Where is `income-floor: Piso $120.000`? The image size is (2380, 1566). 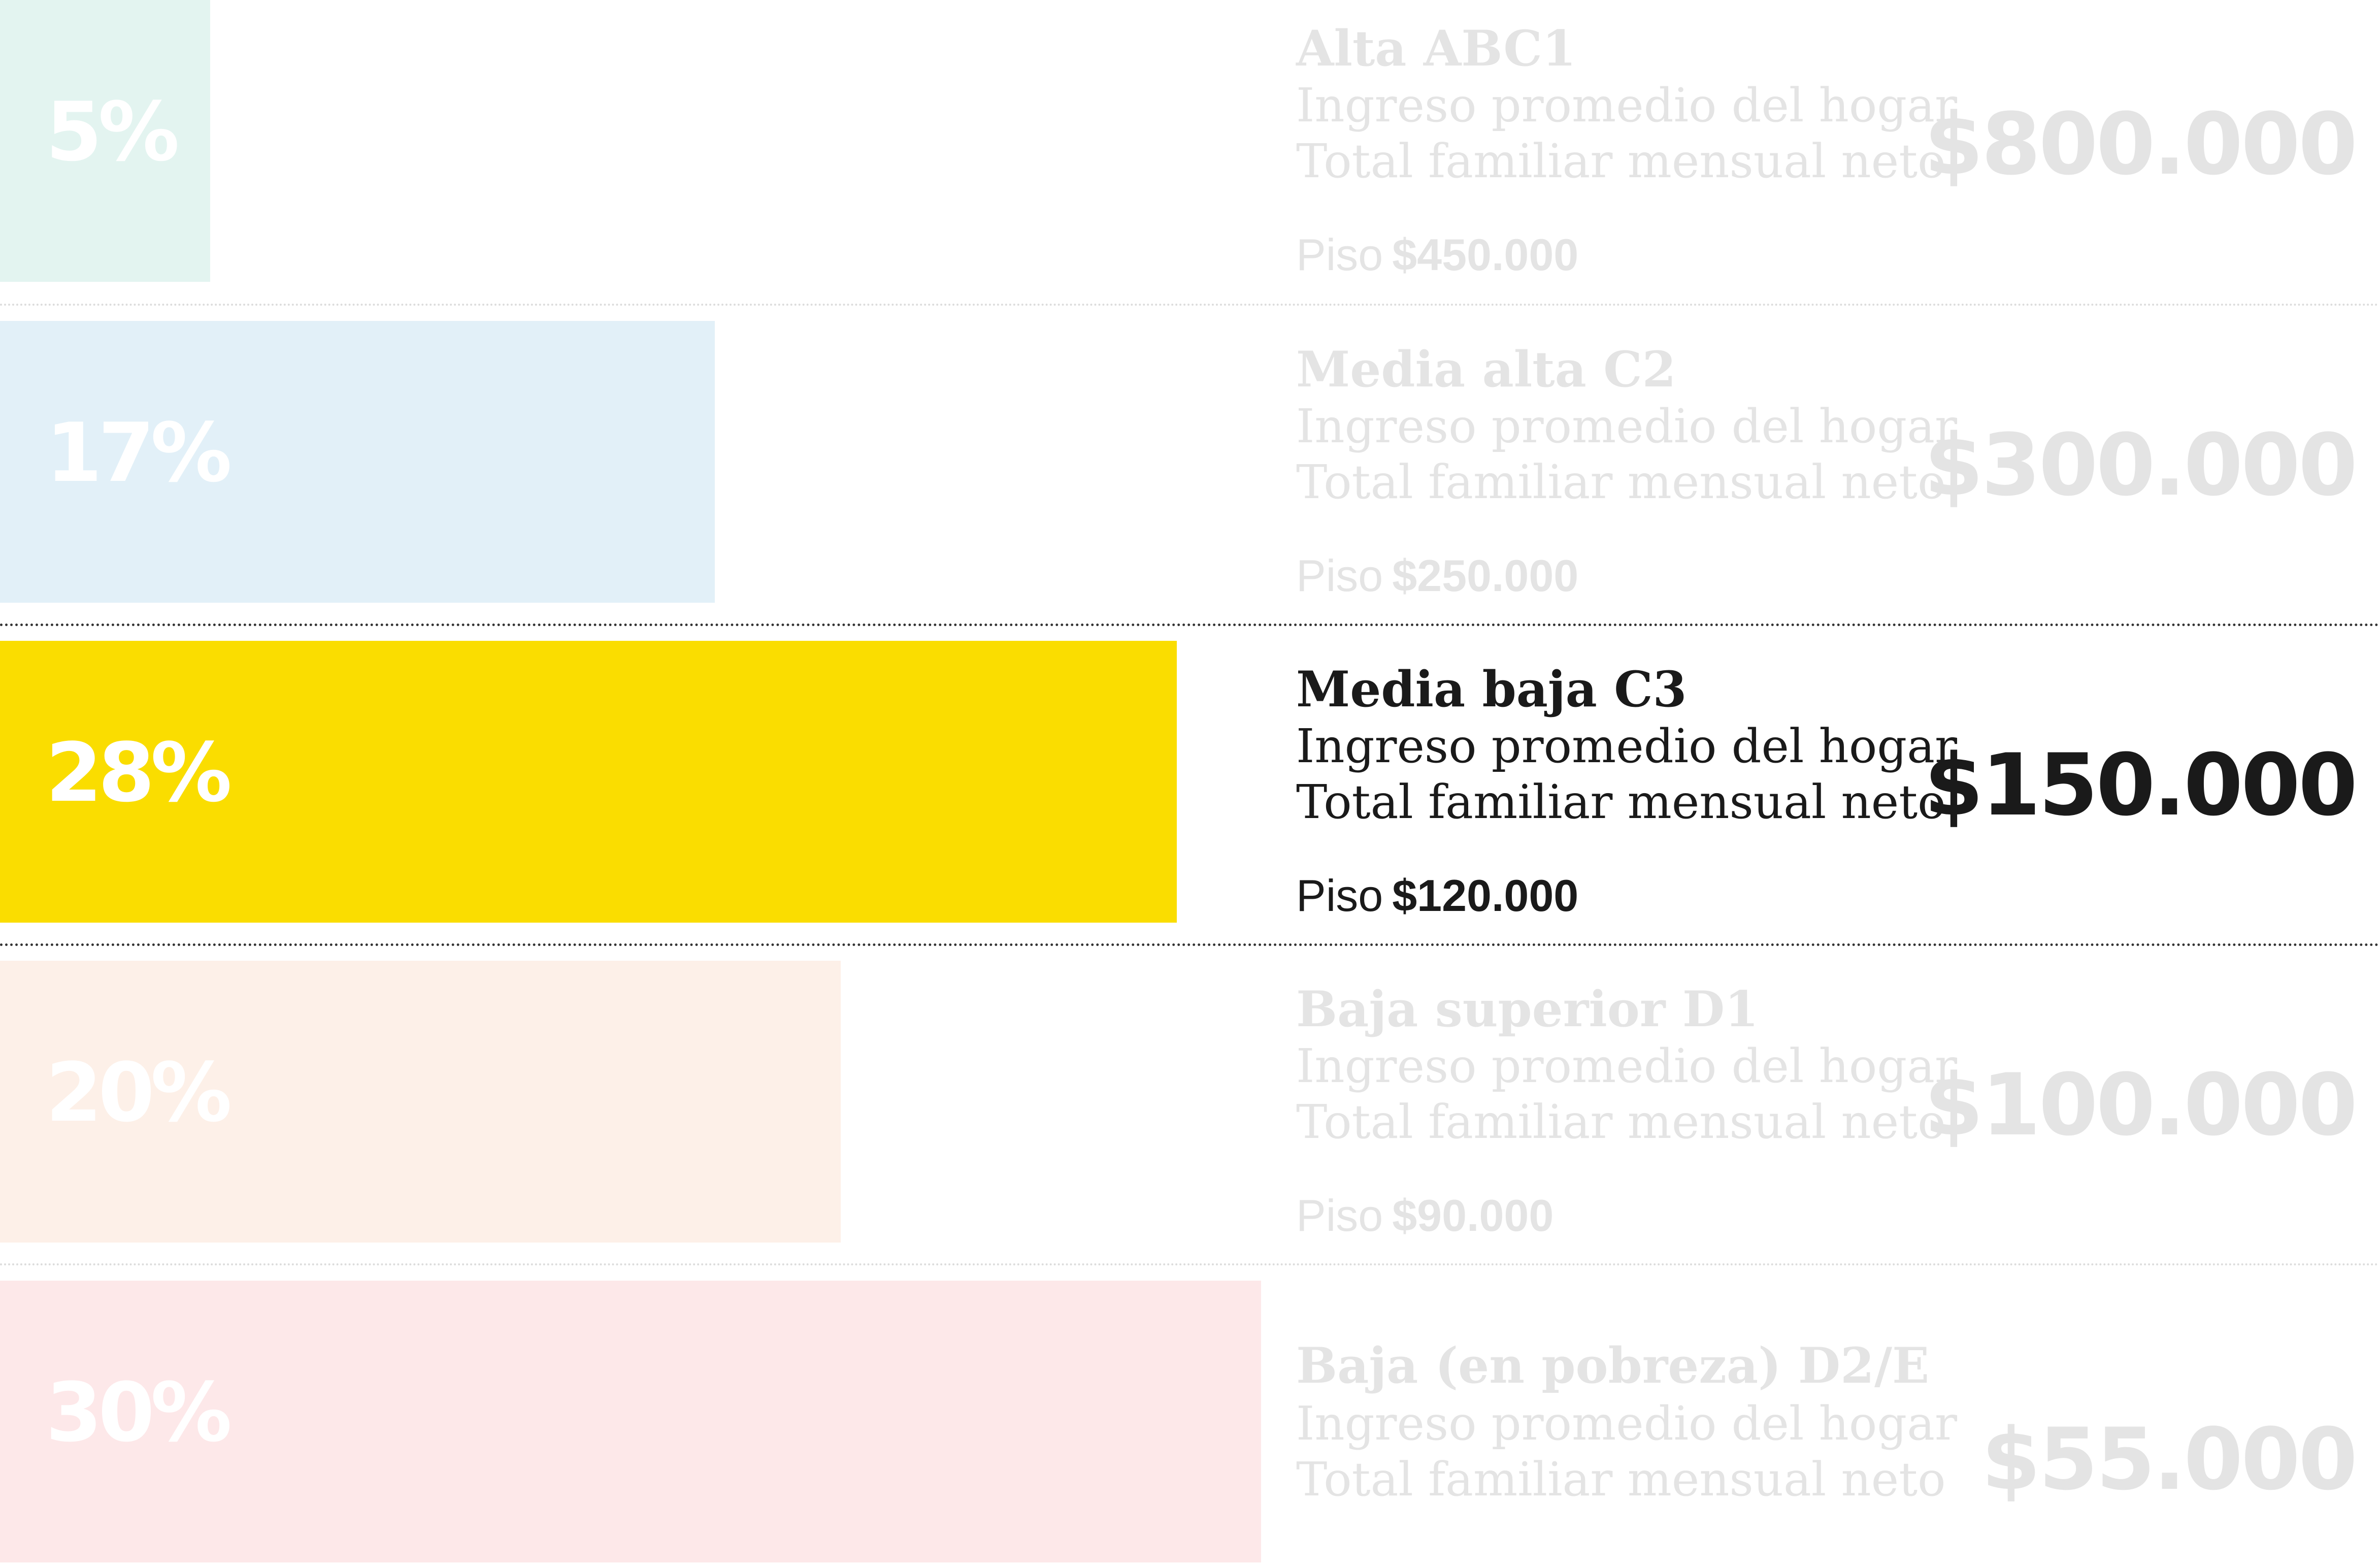 income-floor: Piso $120.000 is located at coordinates (1437, 895).